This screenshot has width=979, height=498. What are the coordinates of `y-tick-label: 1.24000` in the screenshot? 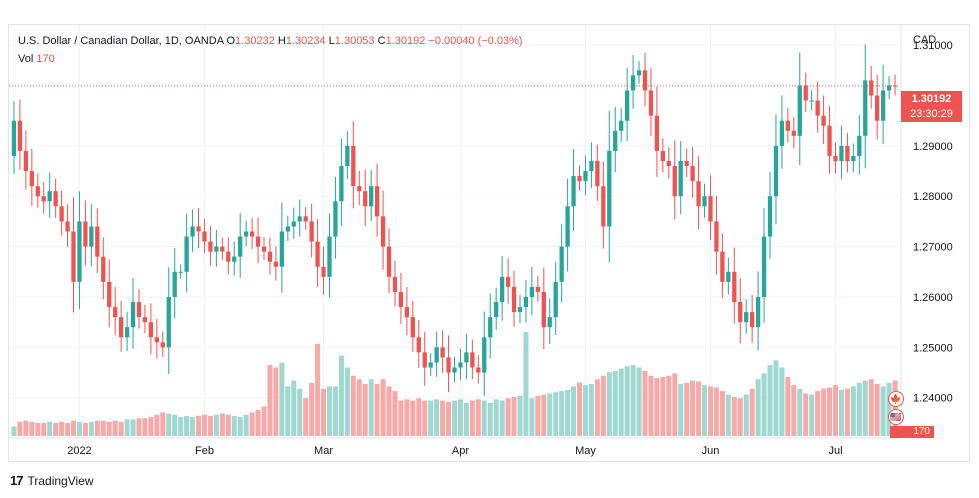 It's located at (933, 399).